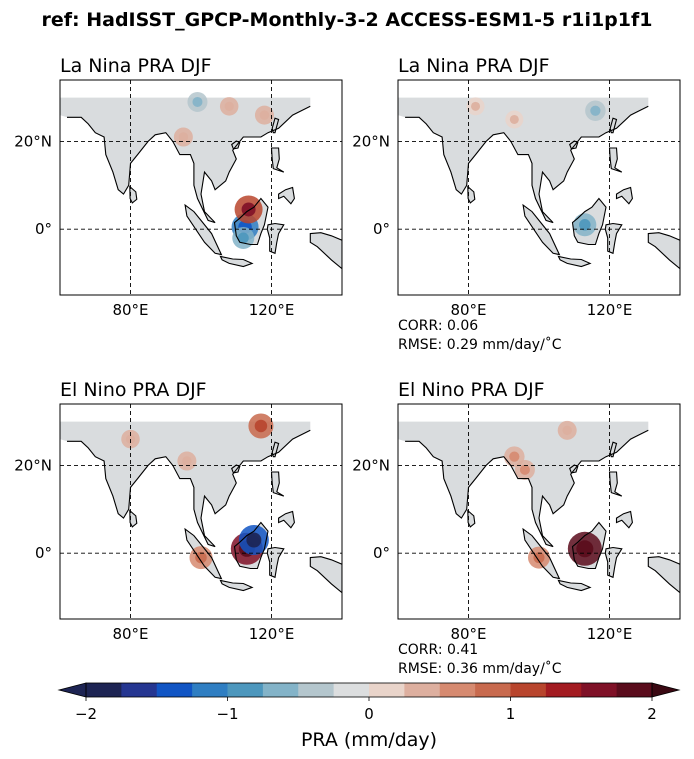 This screenshot has height=759, width=694. Describe the element at coordinates (369, 740) in the screenshot. I see `colorbar-label: PRA (mm/day)` at that location.